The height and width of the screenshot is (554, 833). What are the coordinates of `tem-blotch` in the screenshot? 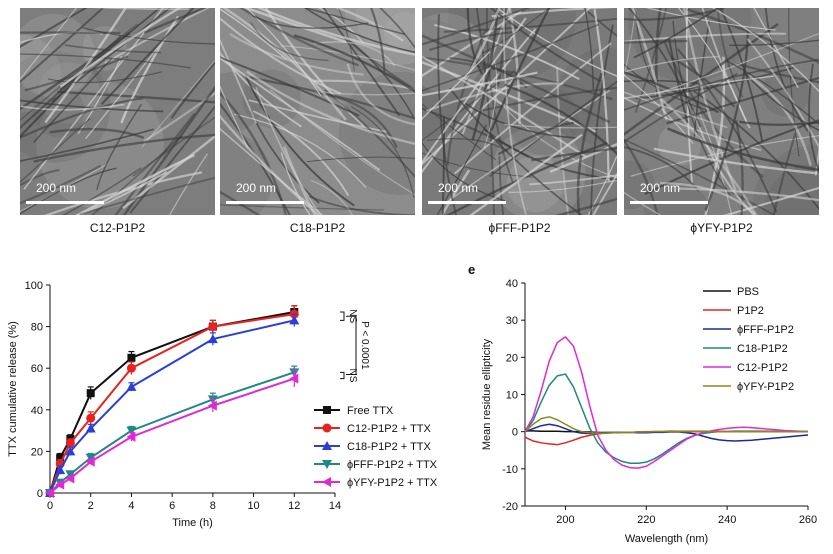 It's located at (100, 145).